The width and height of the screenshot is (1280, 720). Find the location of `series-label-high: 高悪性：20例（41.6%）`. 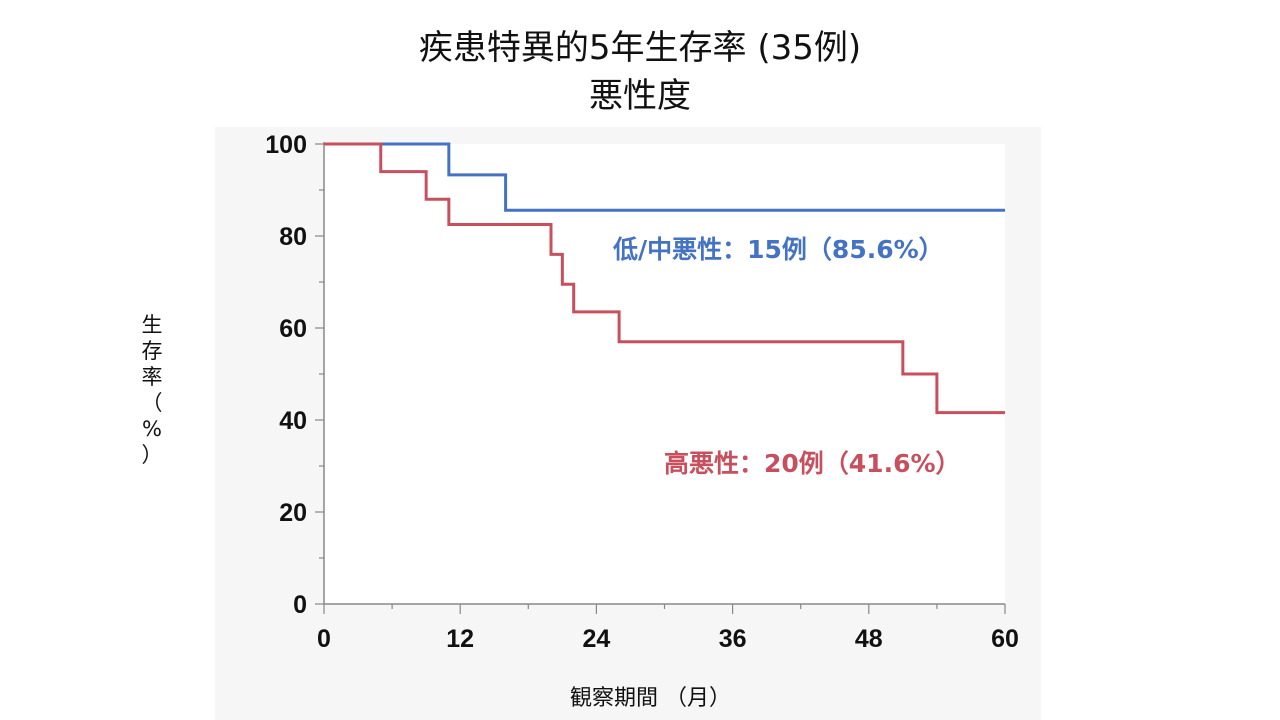

series-label-high: 高悪性：20例（41.6%） is located at coordinates (812, 463).